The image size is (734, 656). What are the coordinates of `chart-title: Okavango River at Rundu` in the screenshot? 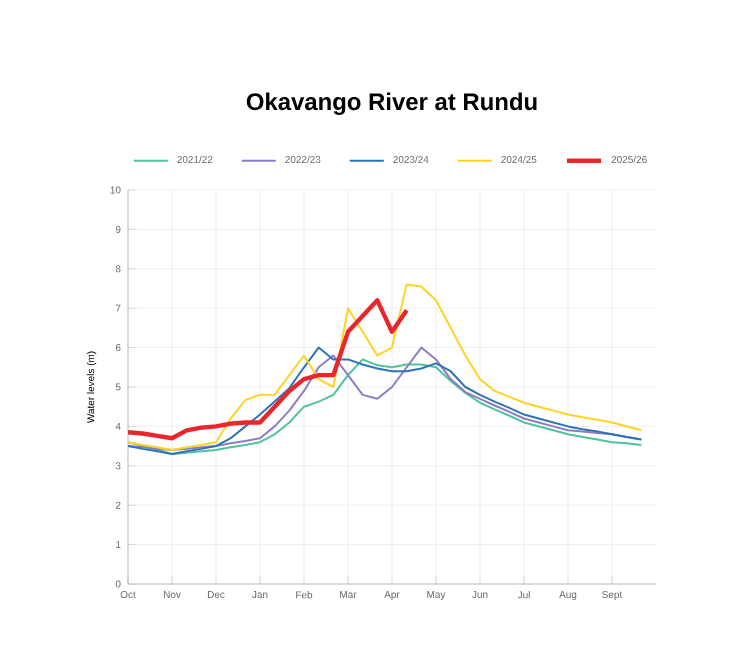 It's located at (391, 103).